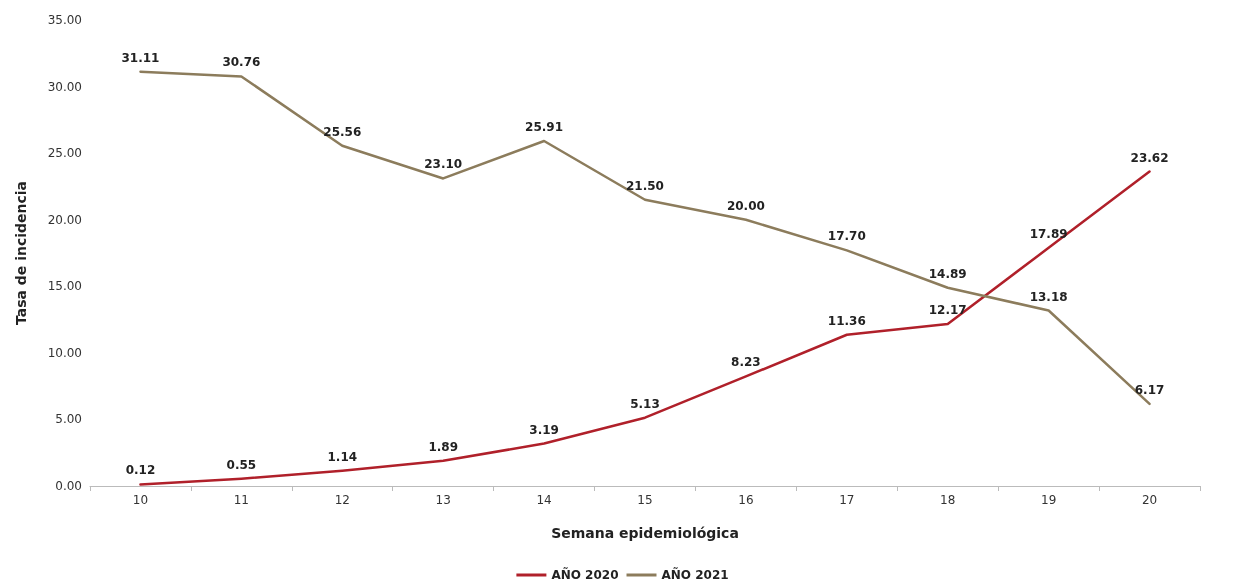 The height and width of the screenshot is (586, 1245). What do you see at coordinates (64, 20) in the screenshot?
I see `y-tick-label: 35.00` at bounding box center [64, 20].